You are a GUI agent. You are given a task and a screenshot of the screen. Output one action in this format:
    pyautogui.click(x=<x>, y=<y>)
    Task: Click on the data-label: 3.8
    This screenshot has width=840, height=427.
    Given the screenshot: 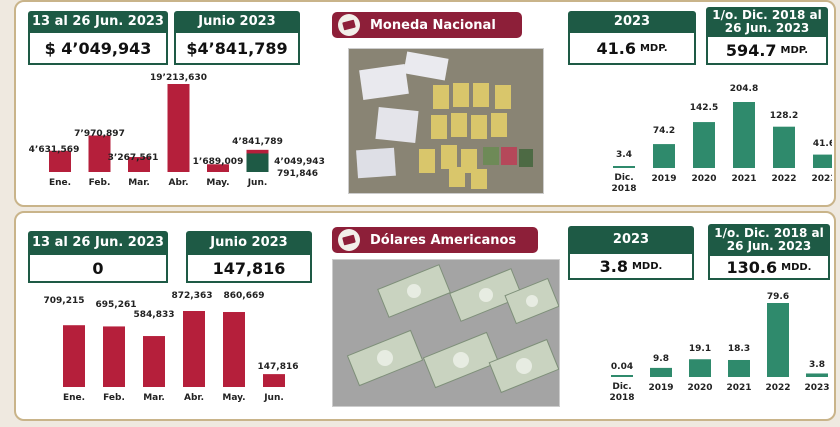 What is the action you would take?
    pyautogui.click(x=817, y=365)
    